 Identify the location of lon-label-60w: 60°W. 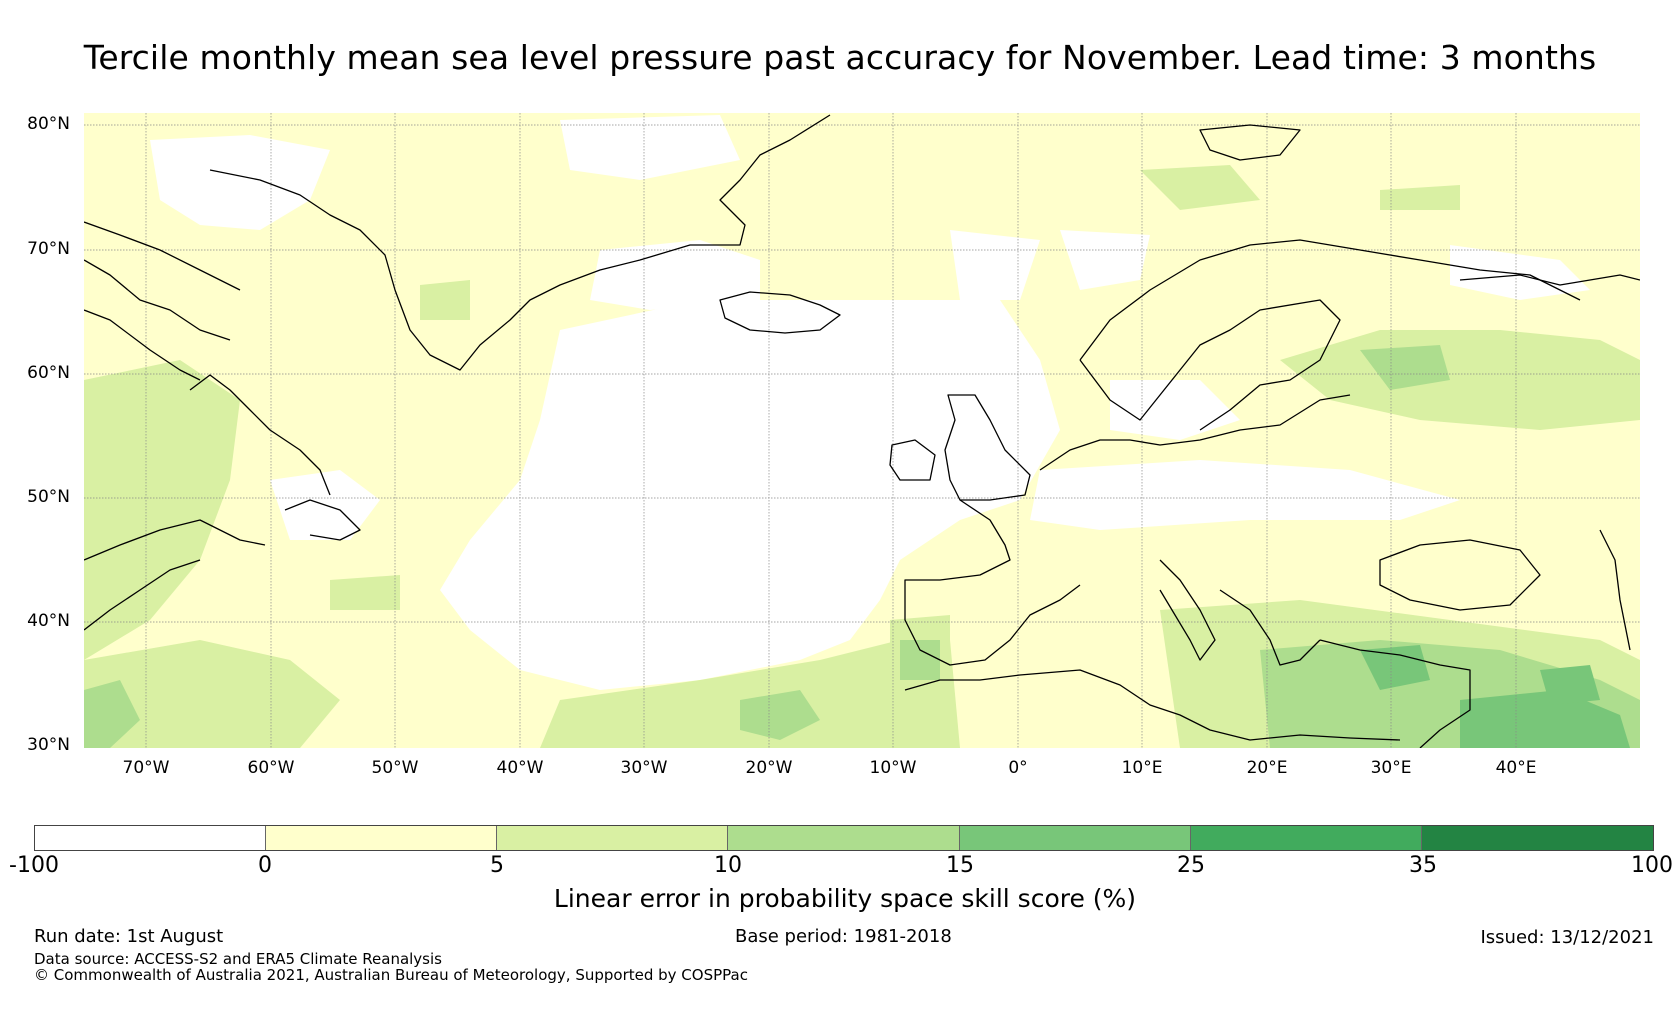
(271, 768).